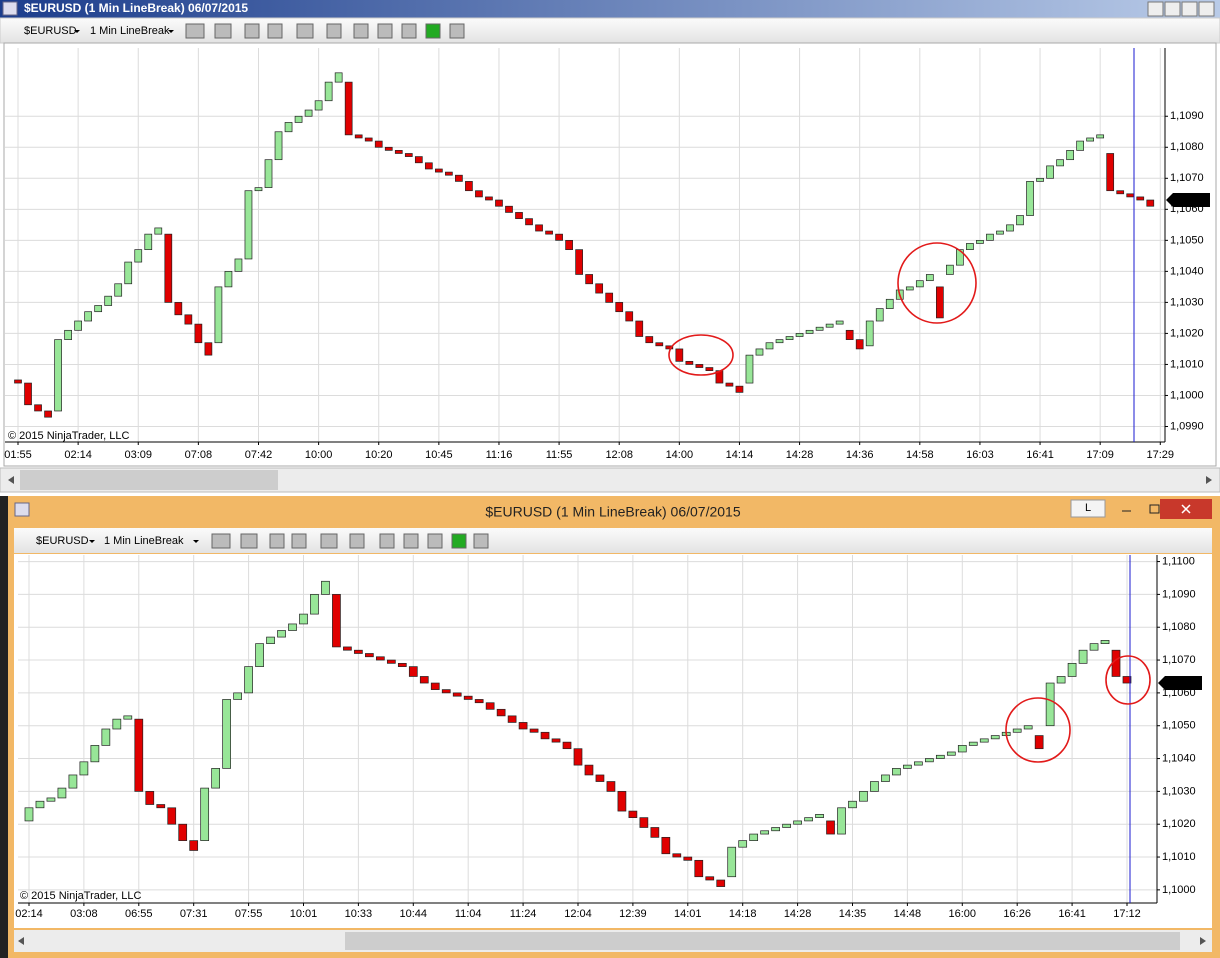  I want to click on y-tick-label: 1,1020, so click(1179, 824).